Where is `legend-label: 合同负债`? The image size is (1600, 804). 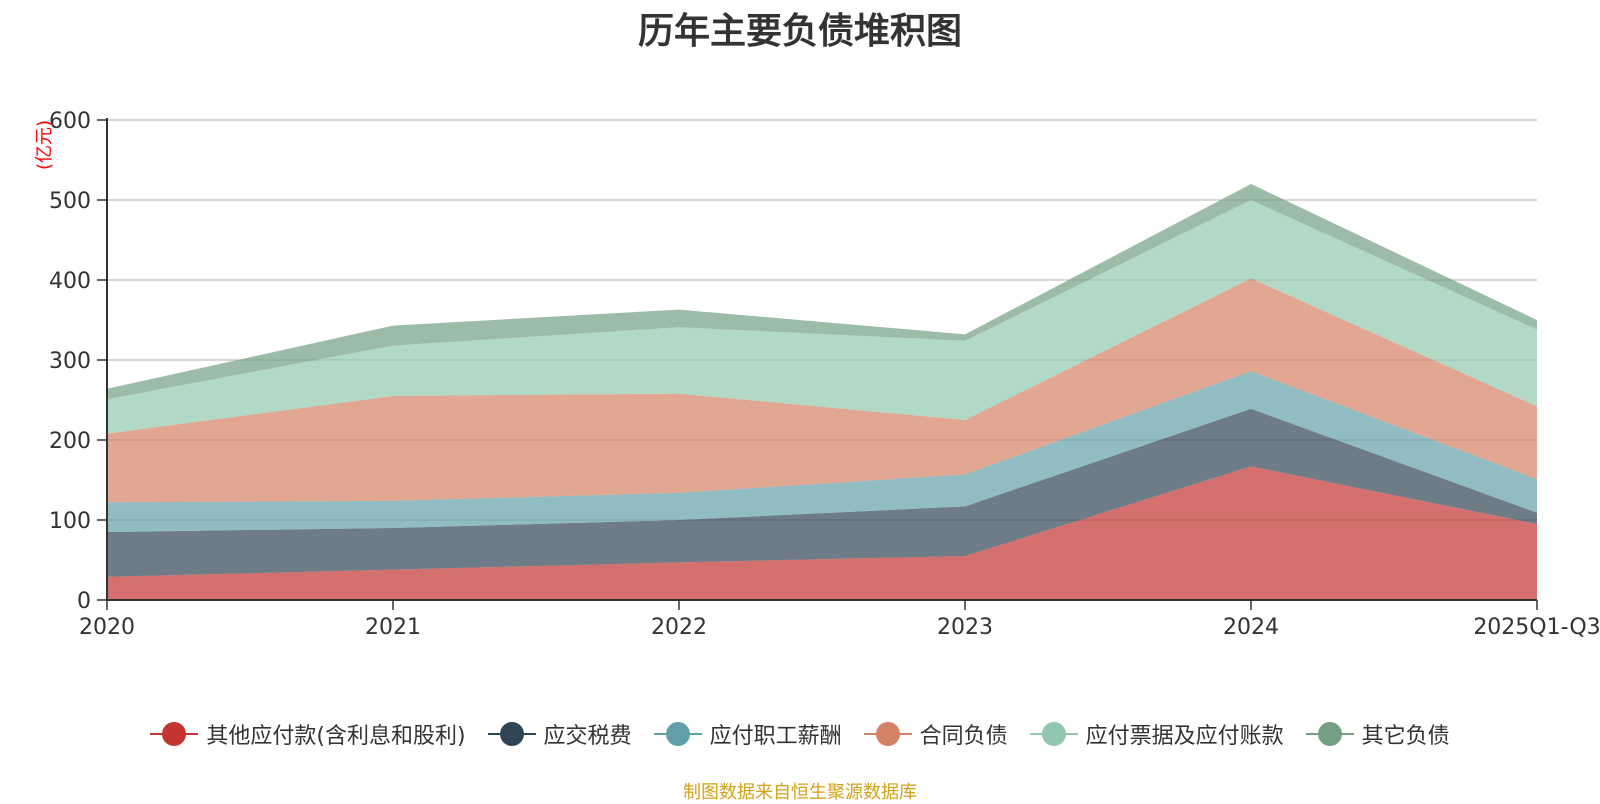
legend-label: 合同负债 is located at coordinates (963, 736).